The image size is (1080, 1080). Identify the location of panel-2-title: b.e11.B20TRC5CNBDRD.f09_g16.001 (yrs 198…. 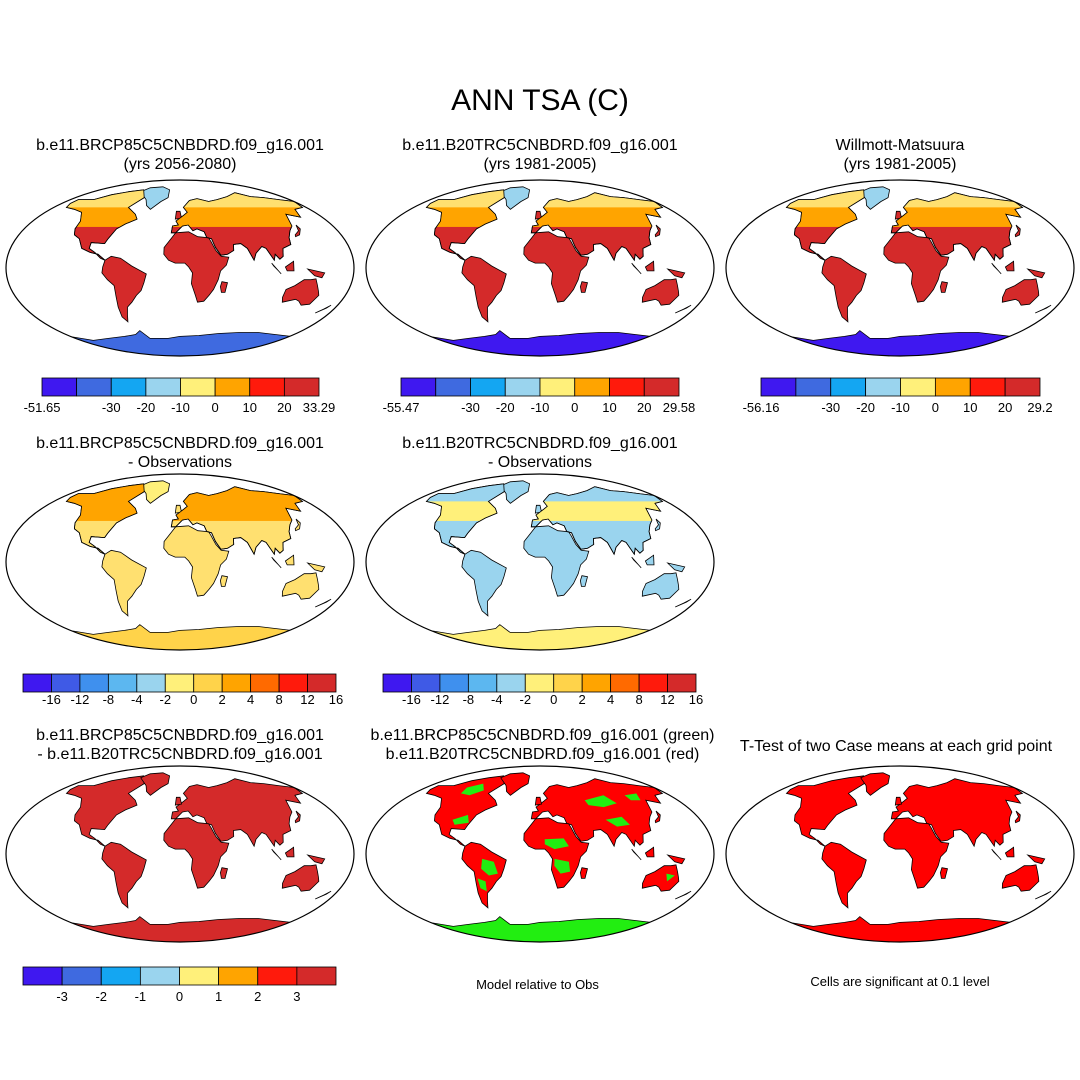
(540, 155).